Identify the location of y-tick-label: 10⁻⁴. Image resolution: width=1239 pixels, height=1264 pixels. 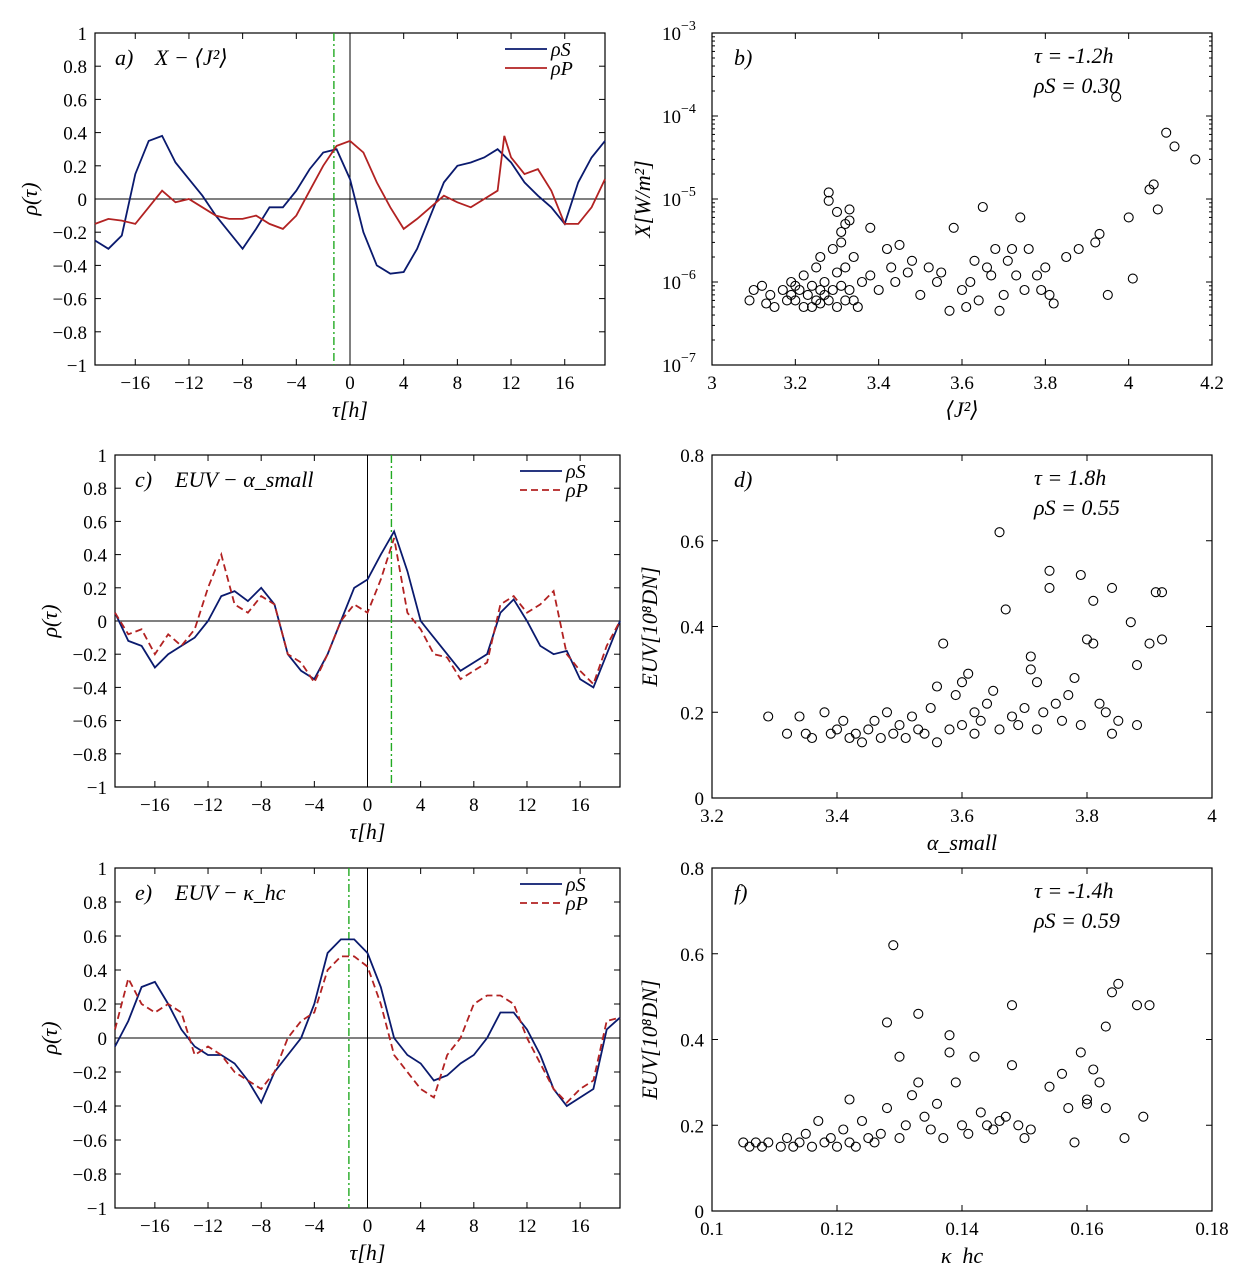
(679, 115).